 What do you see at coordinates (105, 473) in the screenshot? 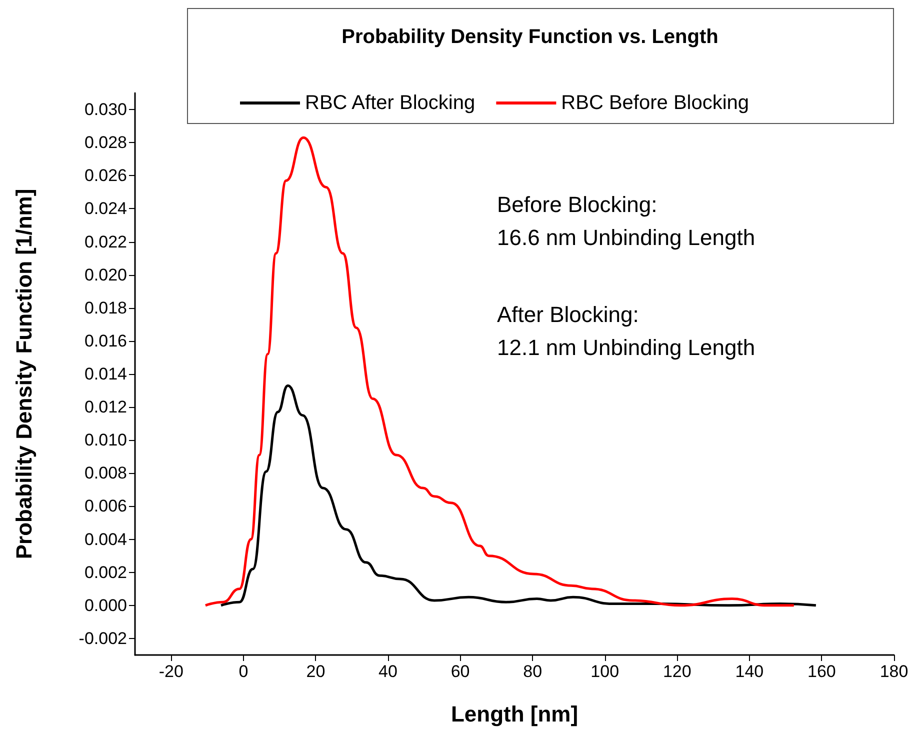
I see `y-tick-label: 0.008` at bounding box center [105, 473].